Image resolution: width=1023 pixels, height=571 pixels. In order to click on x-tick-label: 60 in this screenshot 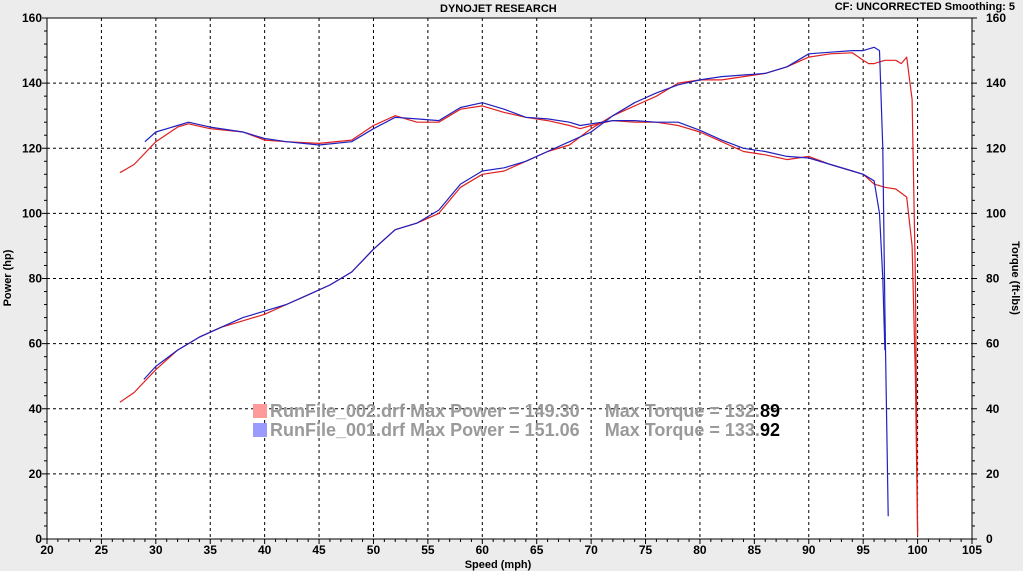, I will do `click(483, 550)`.